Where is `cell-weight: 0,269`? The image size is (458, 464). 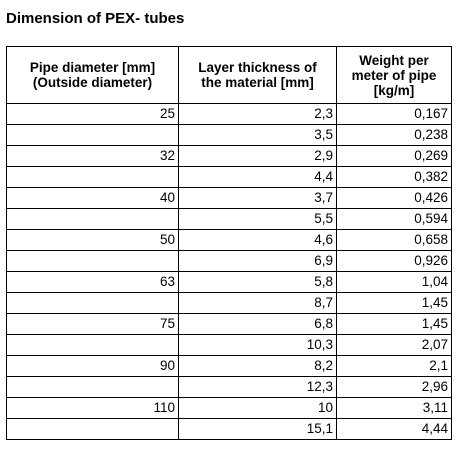
cell-weight: 0,269 is located at coordinates (394, 156).